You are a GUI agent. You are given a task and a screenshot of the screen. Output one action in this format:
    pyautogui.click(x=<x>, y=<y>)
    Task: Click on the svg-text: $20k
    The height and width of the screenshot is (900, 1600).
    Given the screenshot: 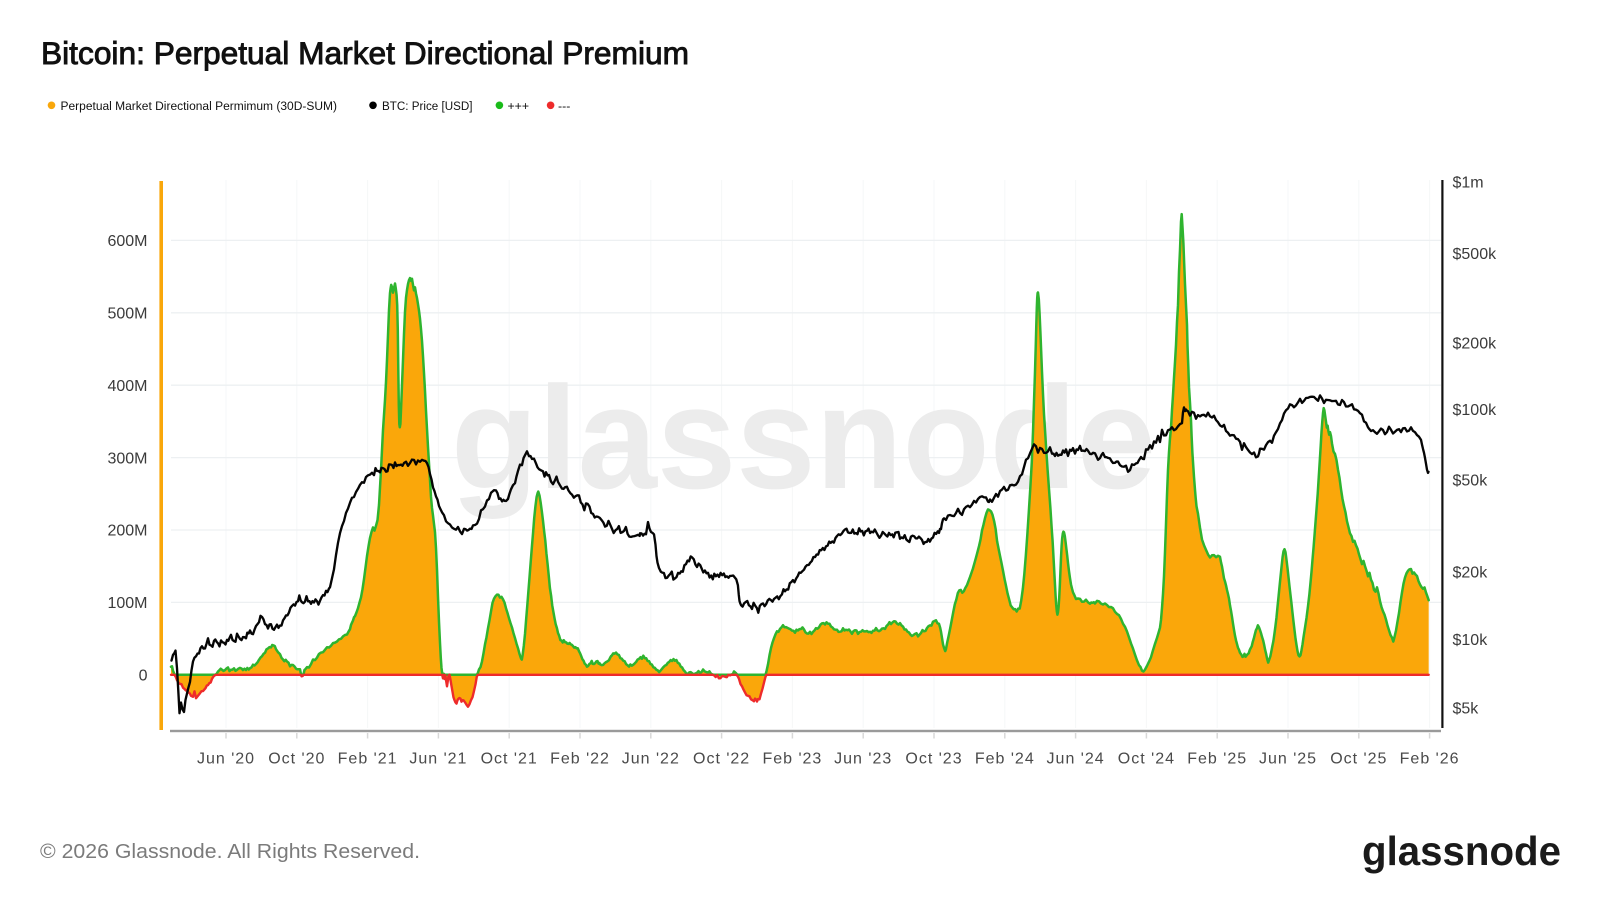 What is the action you would take?
    pyautogui.click(x=1471, y=573)
    